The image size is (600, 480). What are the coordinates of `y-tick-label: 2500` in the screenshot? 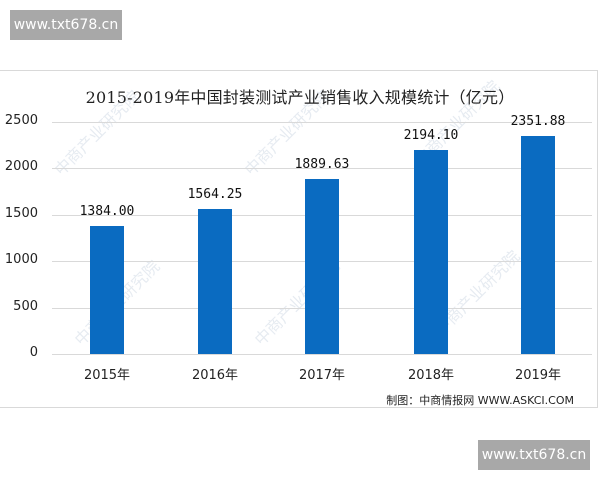 It's located at (21, 120).